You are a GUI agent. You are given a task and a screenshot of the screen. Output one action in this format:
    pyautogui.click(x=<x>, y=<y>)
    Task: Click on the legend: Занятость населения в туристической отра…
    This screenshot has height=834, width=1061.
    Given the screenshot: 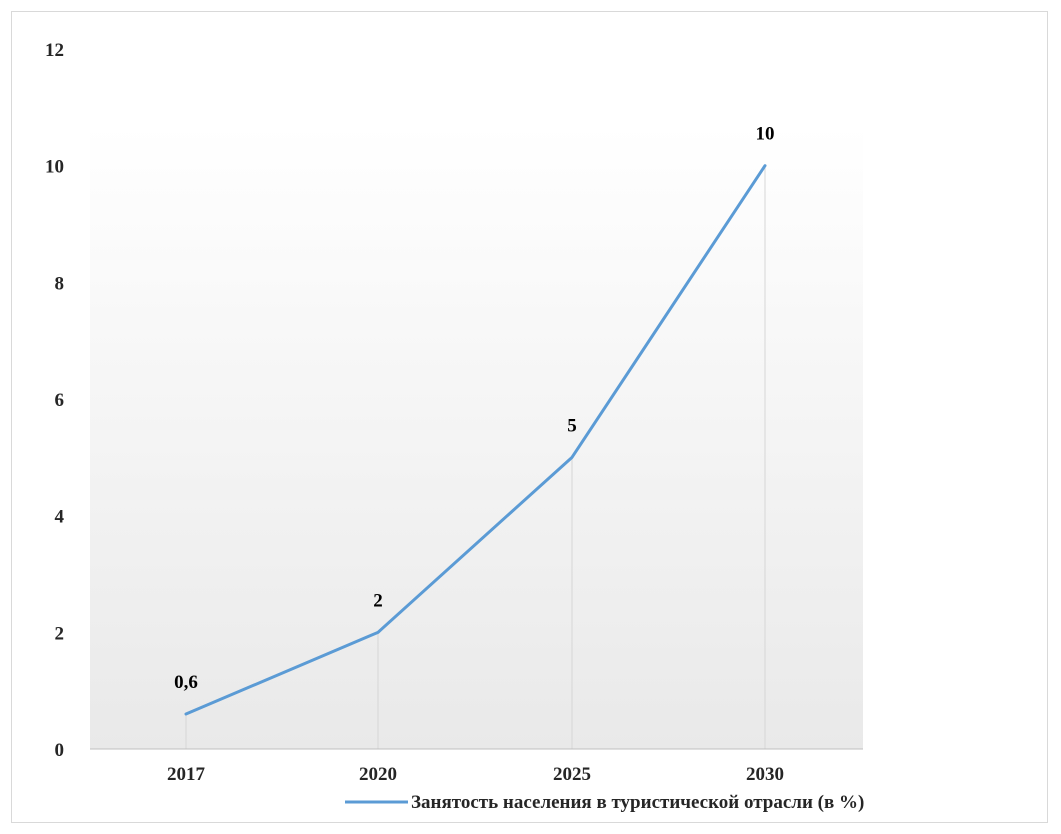 What is the action you would take?
    pyautogui.click(x=604, y=802)
    